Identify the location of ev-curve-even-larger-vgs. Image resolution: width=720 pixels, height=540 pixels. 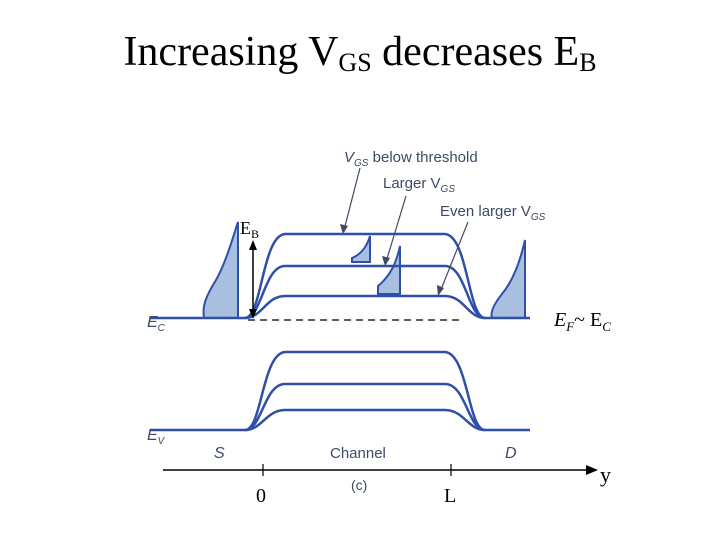
(365, 420).